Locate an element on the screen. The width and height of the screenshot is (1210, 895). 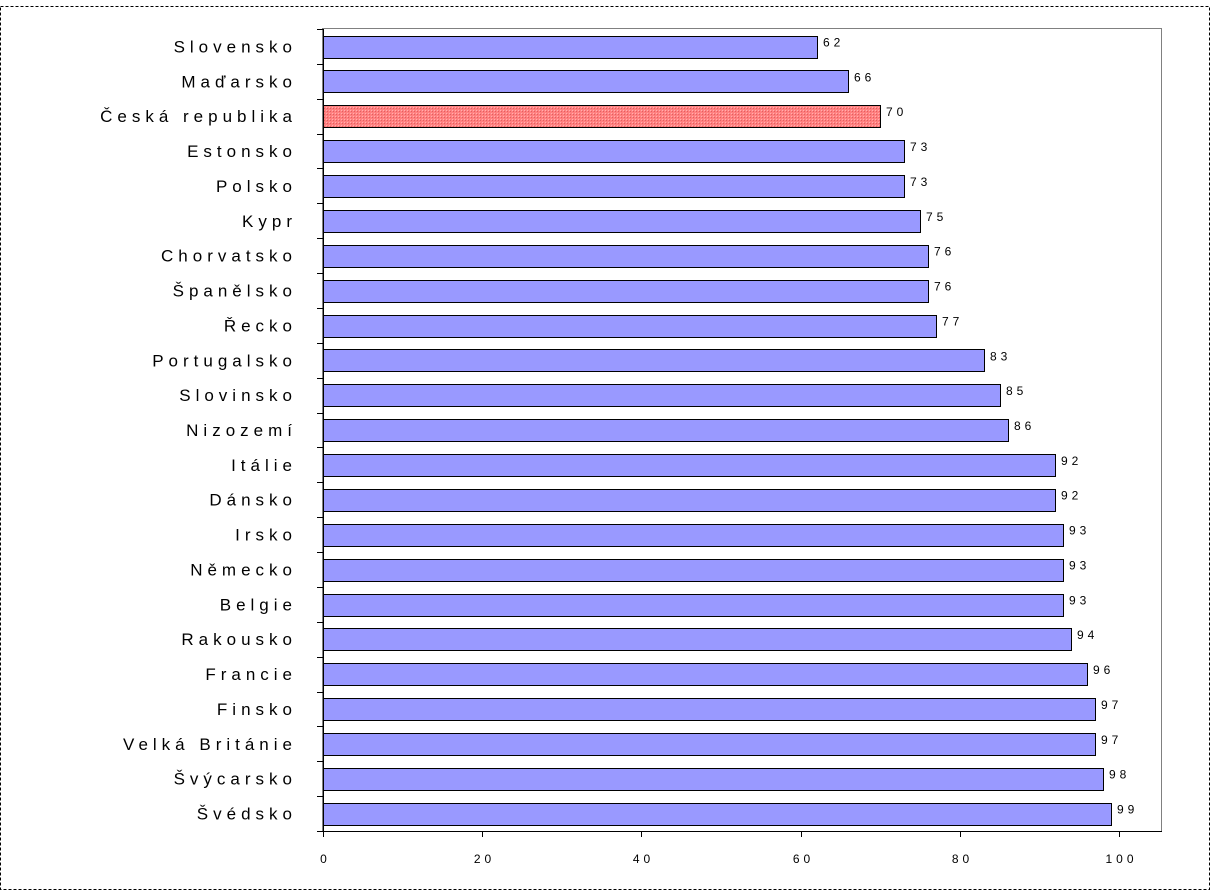
value-label: 94 is located at coordinates (1087, 635).